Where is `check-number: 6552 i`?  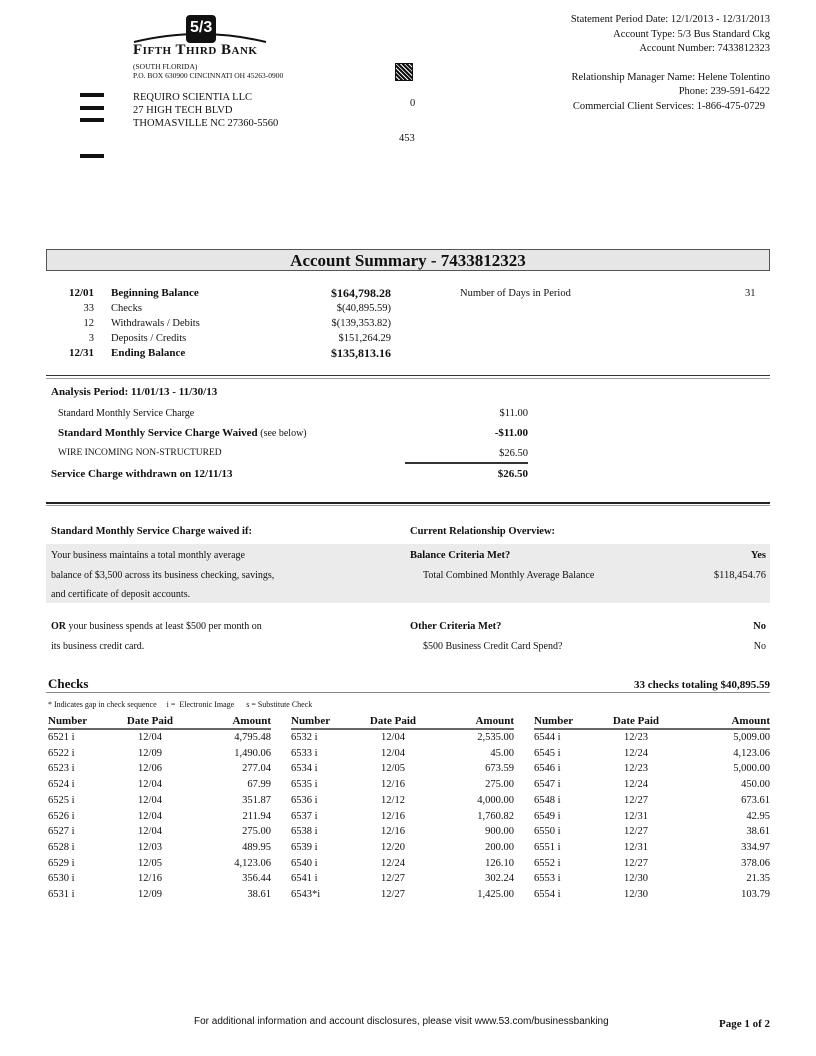
check-number: 6552 i is located at coordinates (547, 863).